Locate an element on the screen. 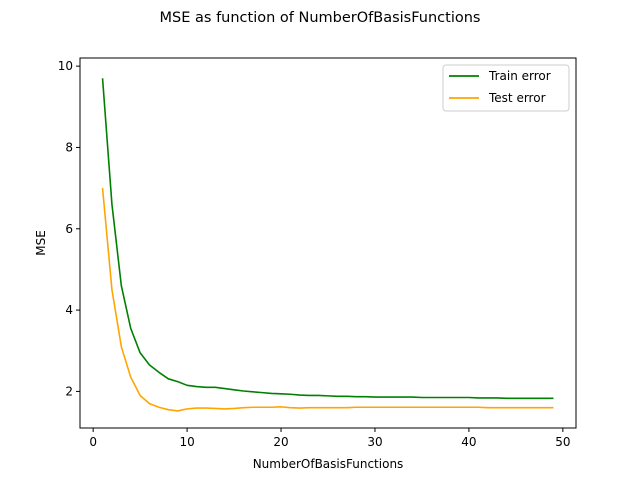  x-tick-label: 40 is located at coordinates (468, 442).